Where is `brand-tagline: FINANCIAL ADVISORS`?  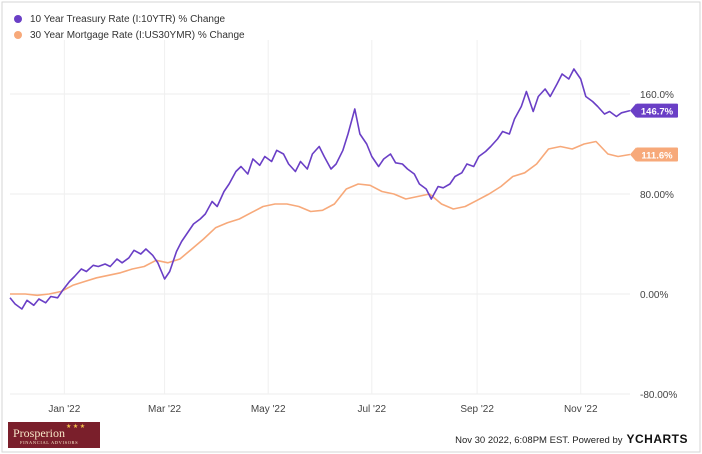
brand-tagline: FINANCIAL ADVISORS is located at coordinates (49, 442).